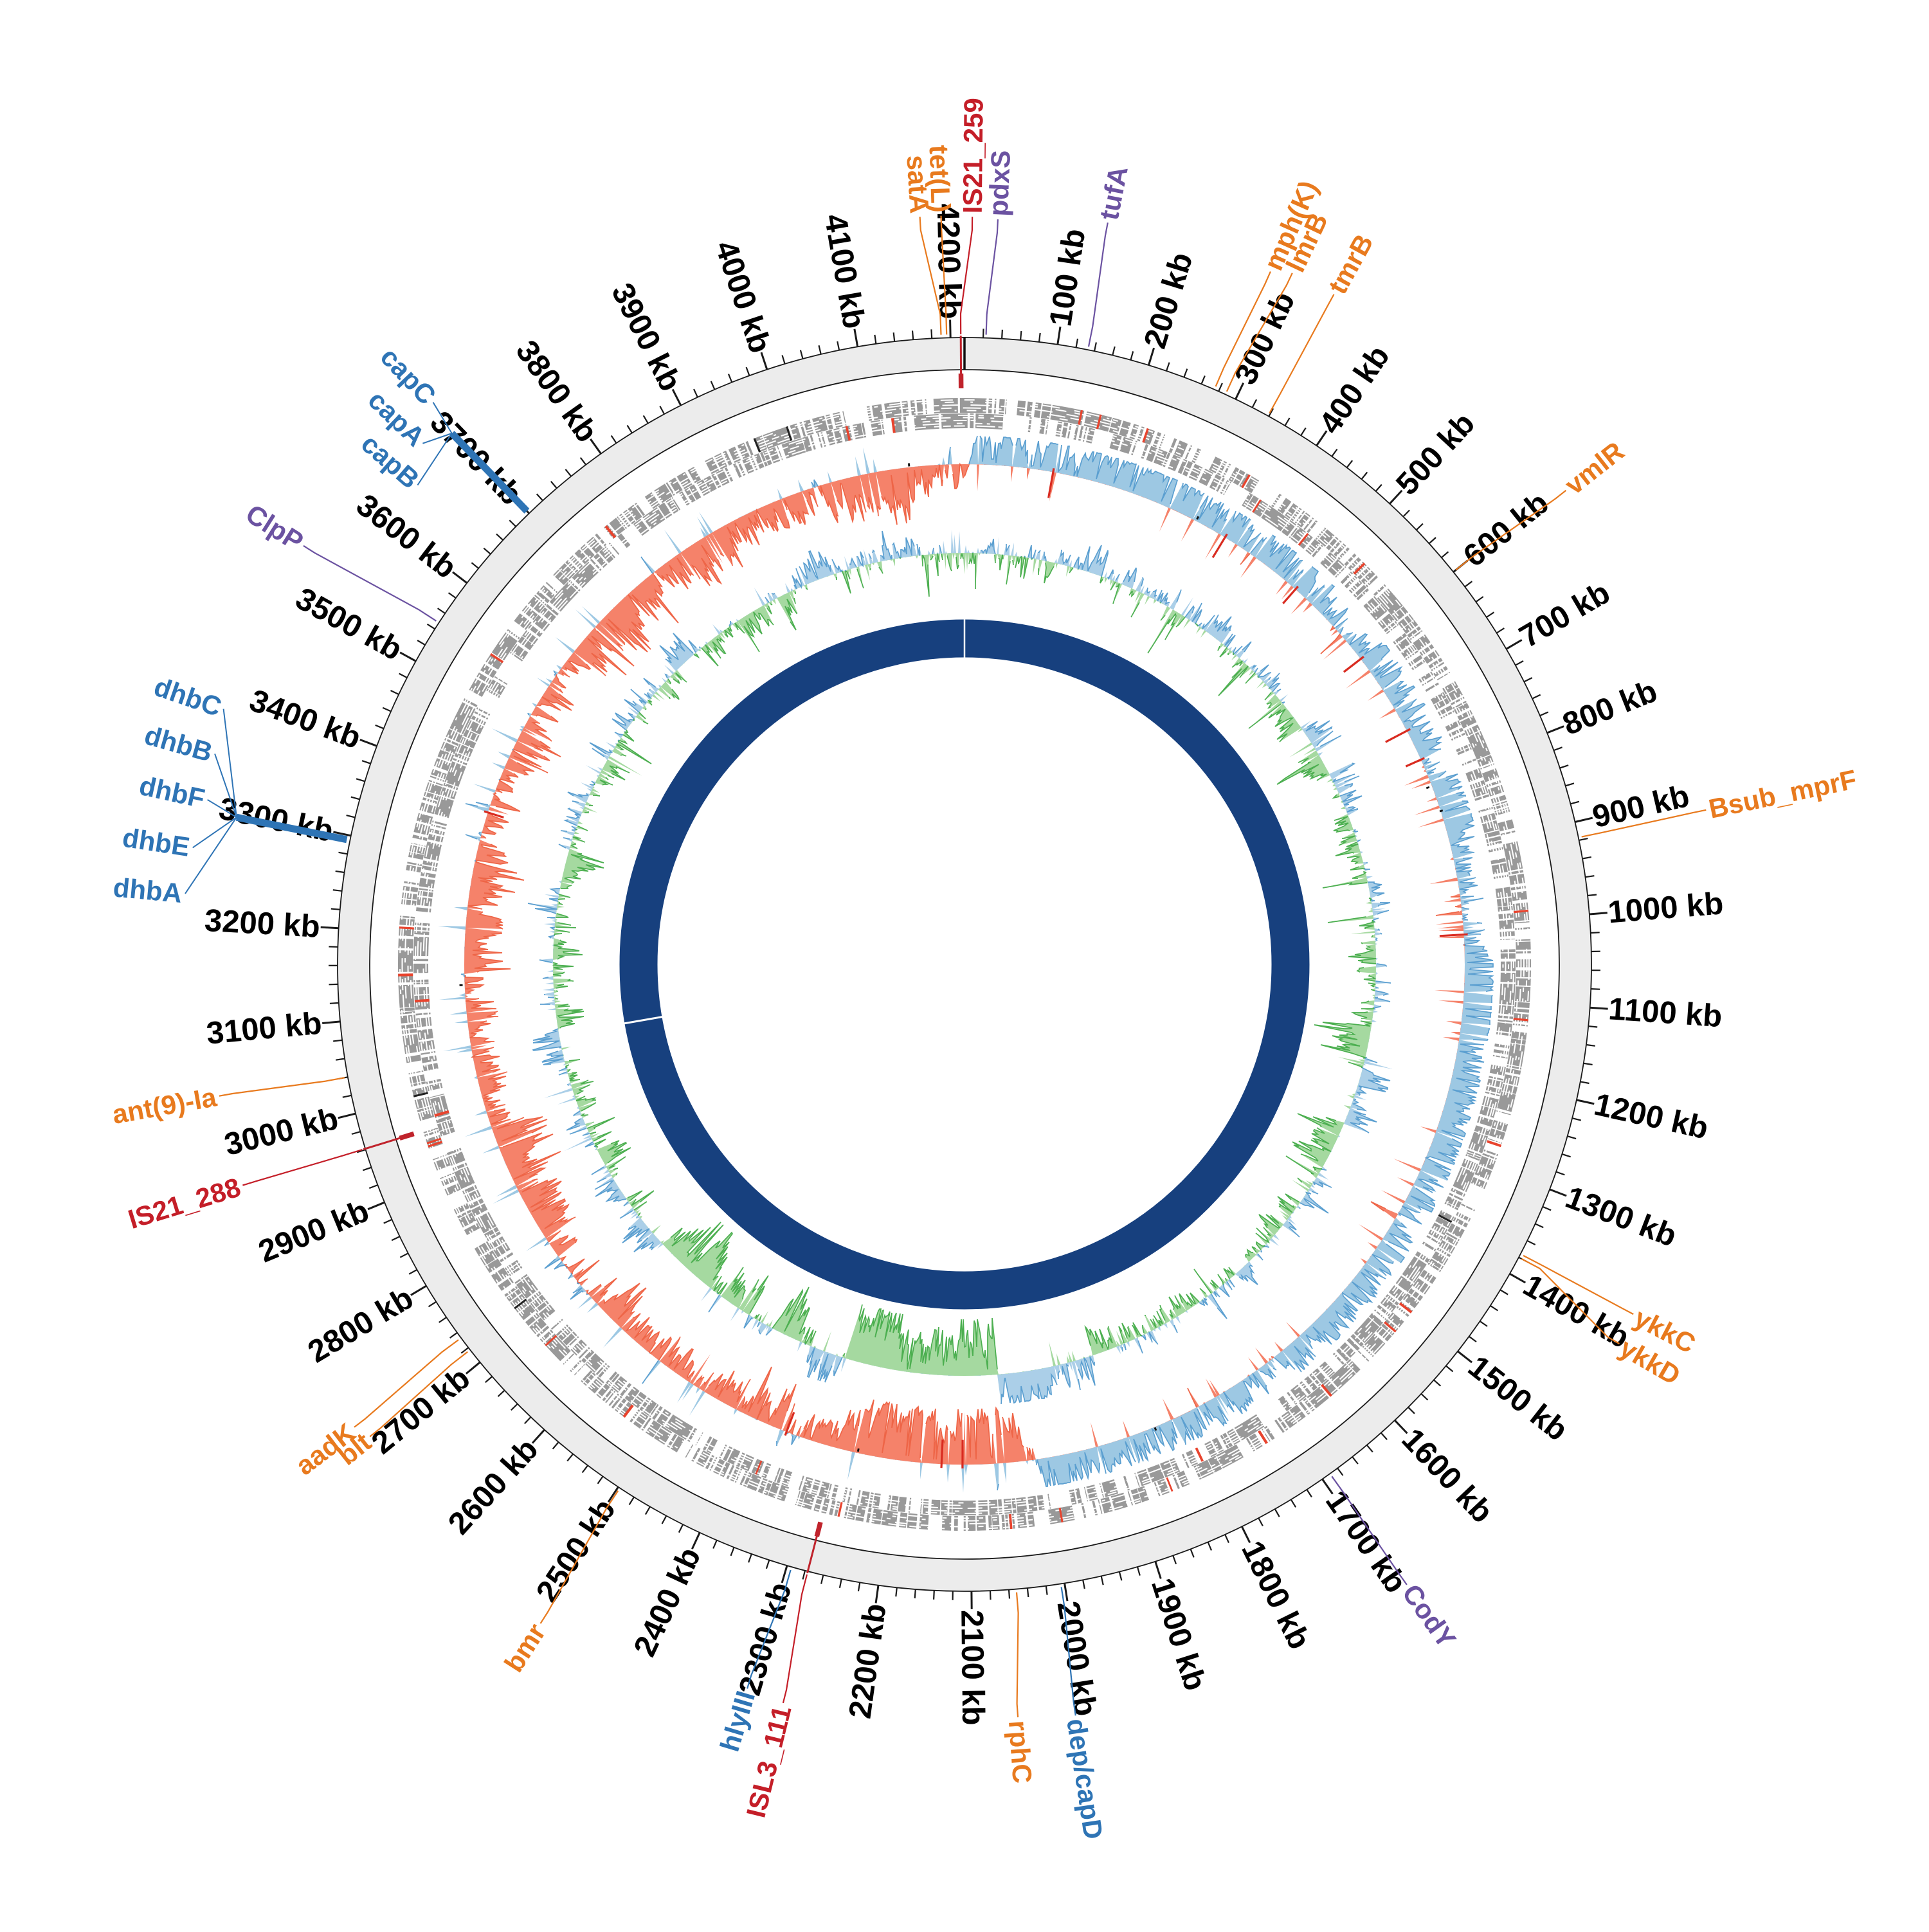 The image size is (1929, 1932). What do you see at coordinates (263, 923) in the screenshot?
I see `svg-text: 3200 kb` at bounding box center [263, 923].